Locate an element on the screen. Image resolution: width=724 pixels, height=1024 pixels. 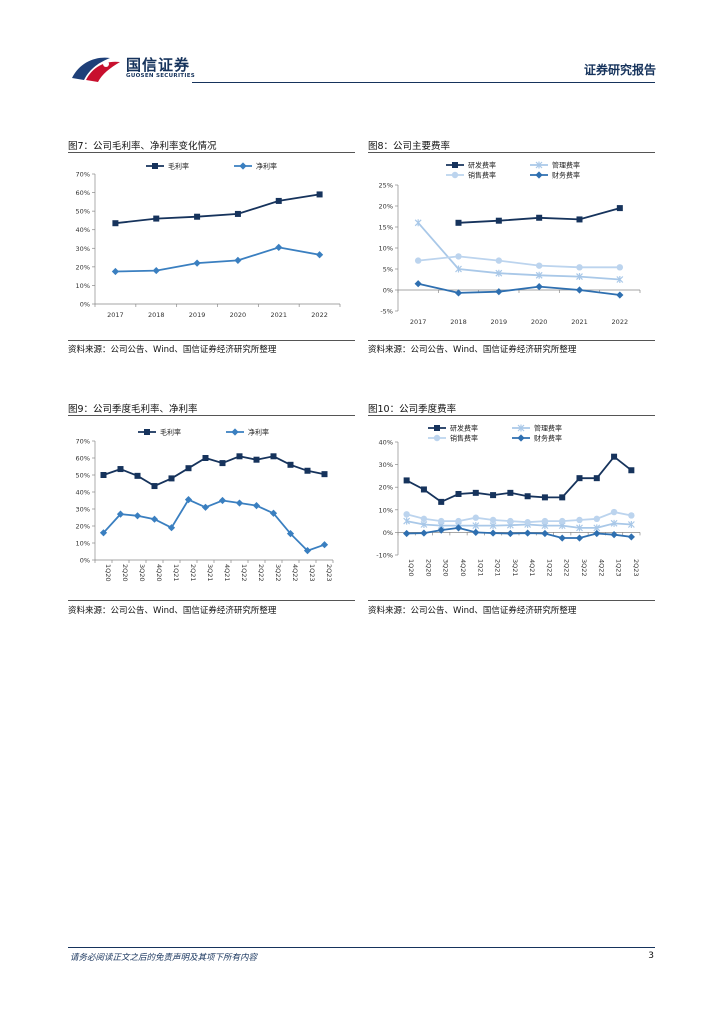
x-tick-label: 2022 is located at coordinates (319, 315).